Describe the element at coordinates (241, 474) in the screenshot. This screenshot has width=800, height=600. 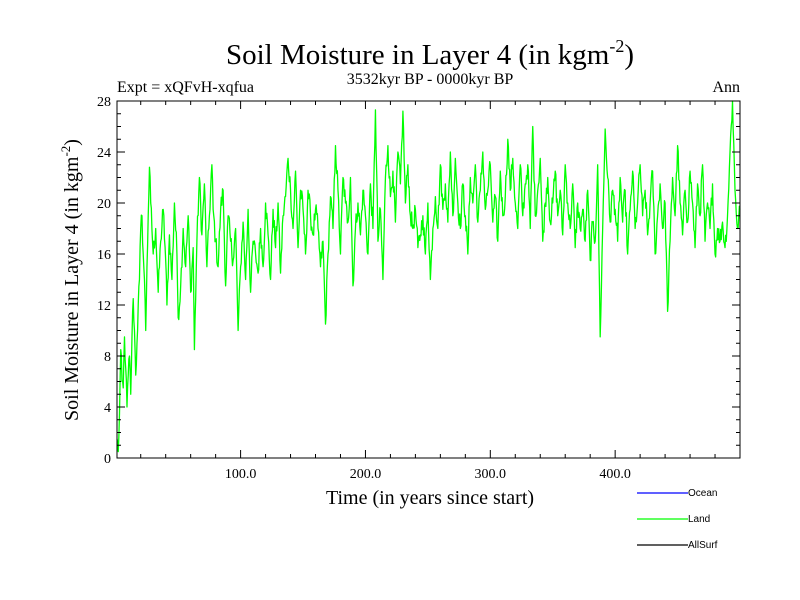
I see `x-tick-label: 100.0` at that location.